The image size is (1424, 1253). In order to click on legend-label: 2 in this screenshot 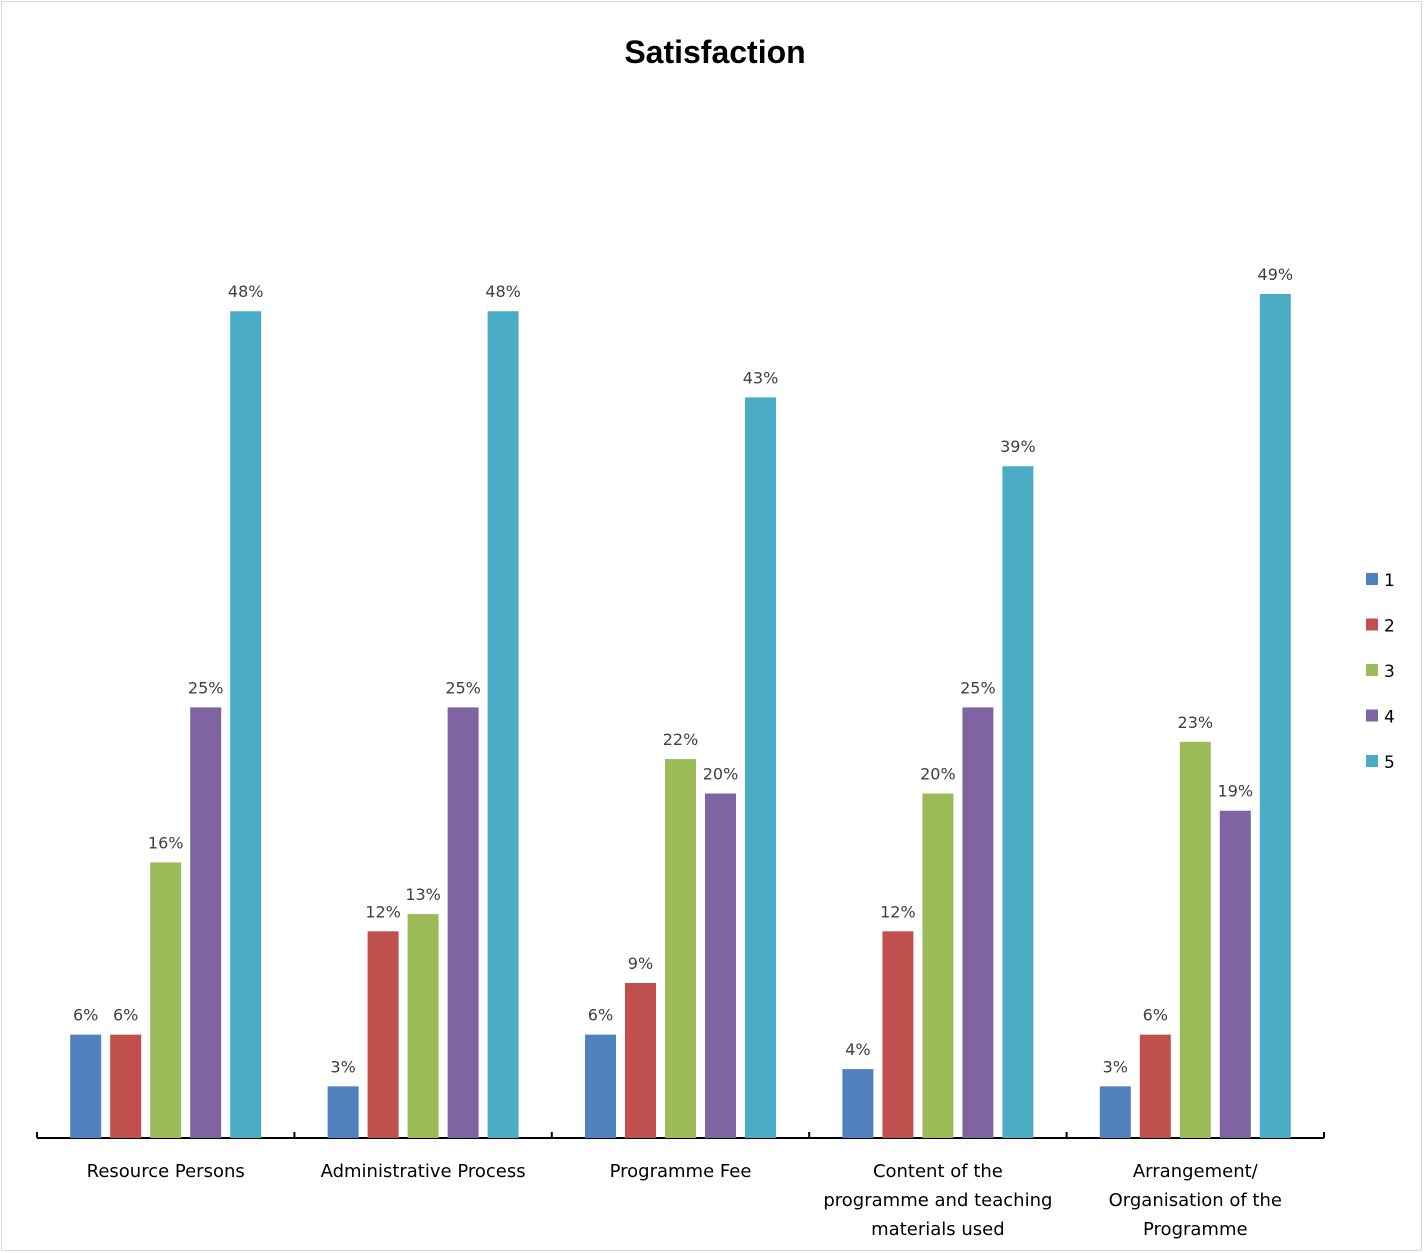, I will do `click(1389, 627)`.